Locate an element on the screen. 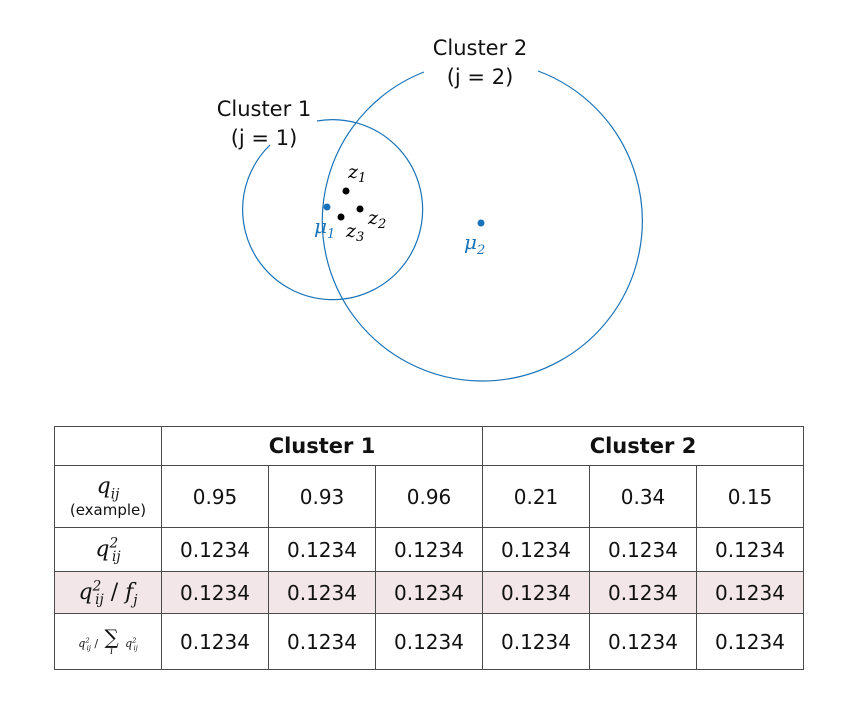 The image size is (868, 720). table-header-row: Cluster 1 Cluster 2 is located at coordinates (429, 446).